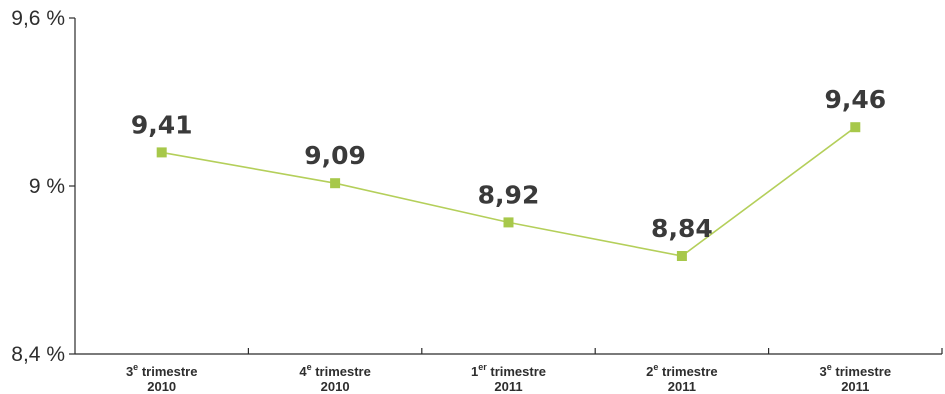  Describe the element at coordinates (47, 186) in the screenshot. I see `y-tick-label: 9 %` at that location.